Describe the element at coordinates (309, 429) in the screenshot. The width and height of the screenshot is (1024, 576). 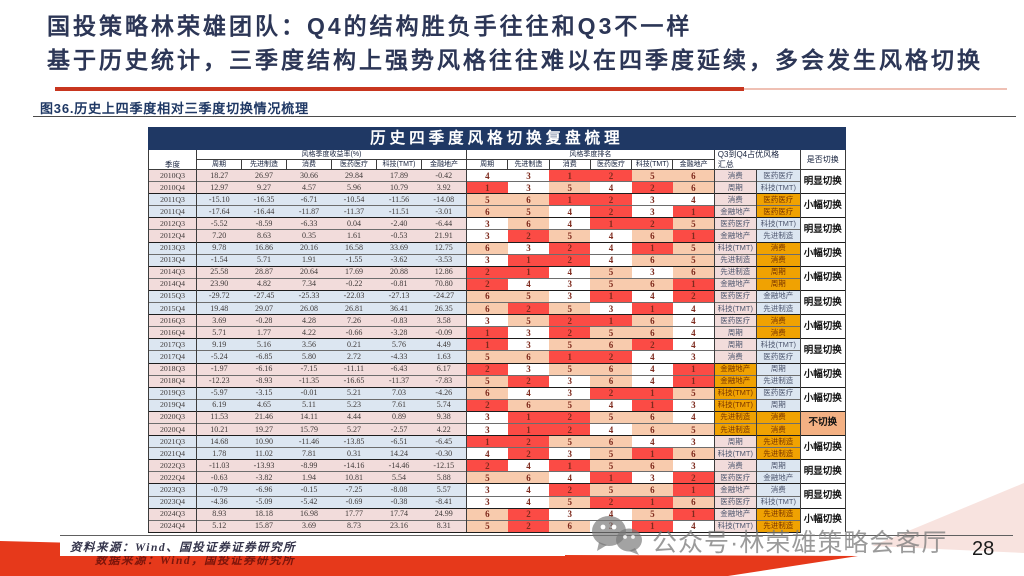
I see `return-cell: 15.79` at that location.